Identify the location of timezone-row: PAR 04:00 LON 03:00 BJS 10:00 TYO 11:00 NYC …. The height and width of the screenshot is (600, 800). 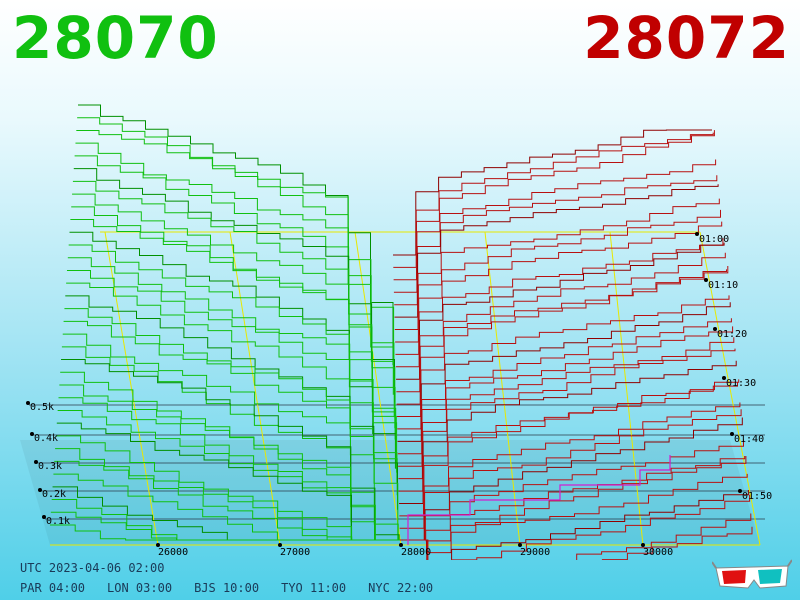
(237, 588).